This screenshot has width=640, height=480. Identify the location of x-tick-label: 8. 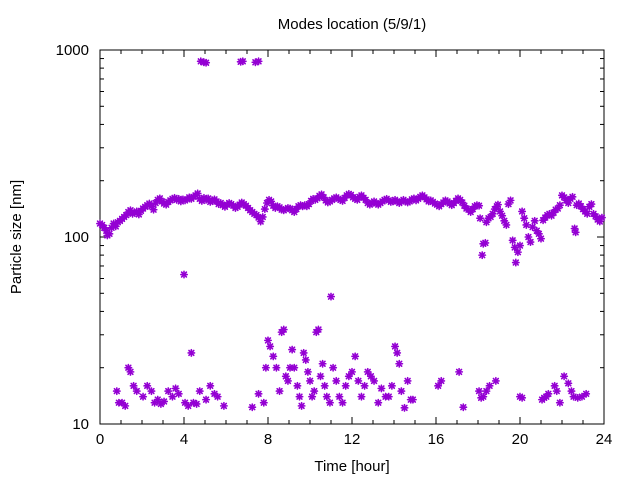
(268, 439).